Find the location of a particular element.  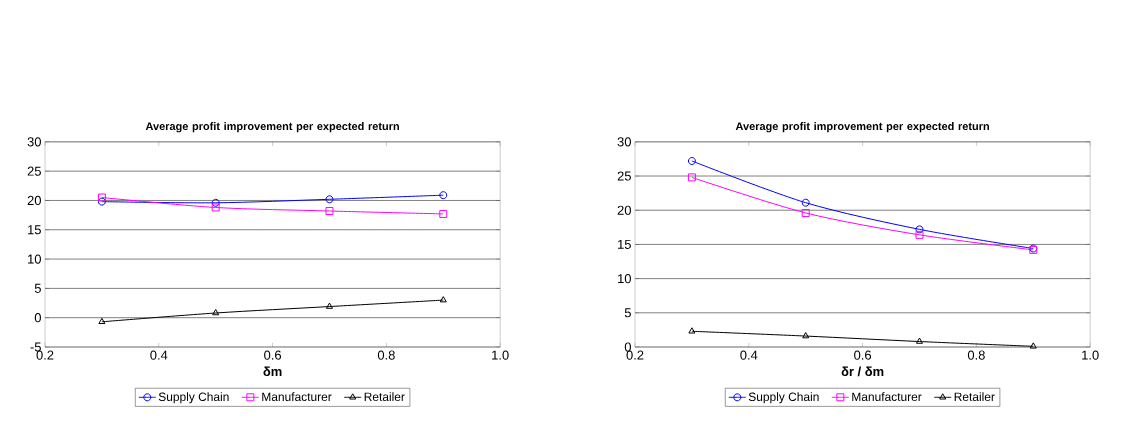

x-axis-title: δm is located at coordinates (272, 371).